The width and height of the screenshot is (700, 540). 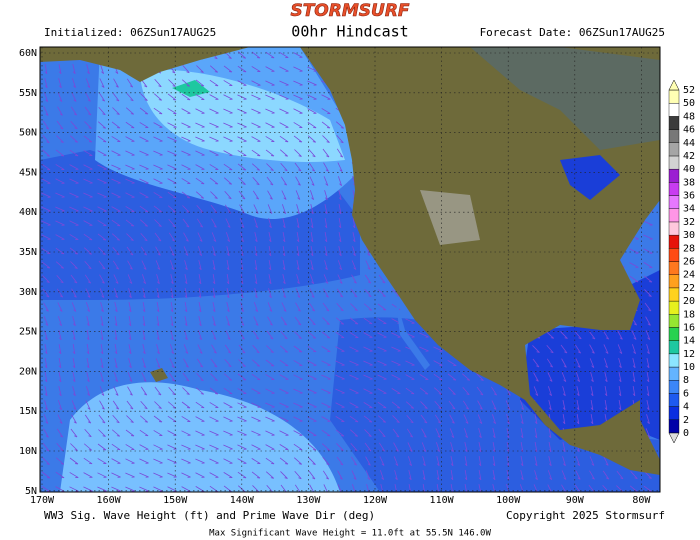 What do you see at coordinates (689, 367) in the screenshot?
I see `colorbar-label: 10` at bounding box center [689, 367].